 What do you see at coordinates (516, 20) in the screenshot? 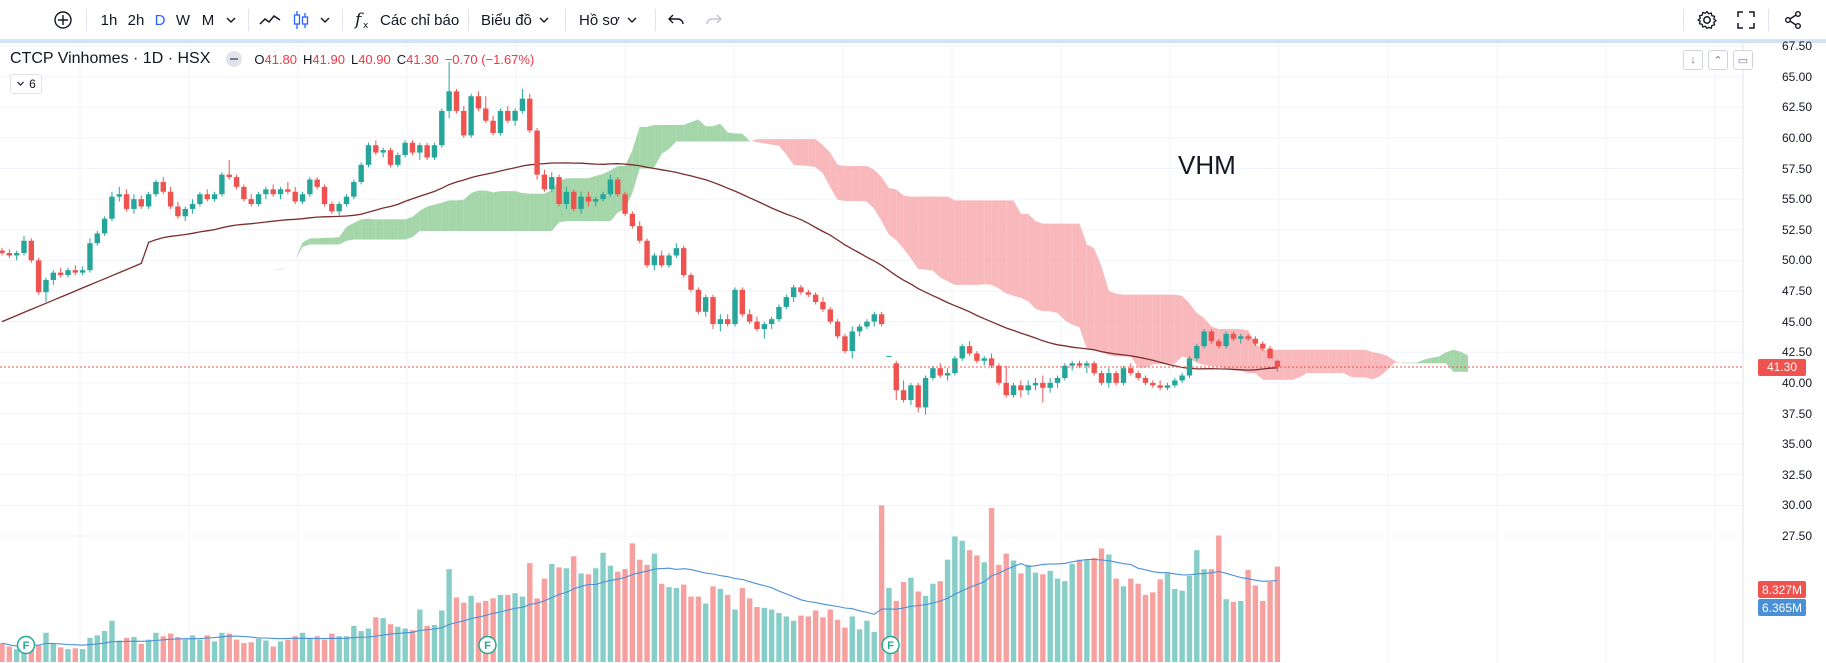
I see `chart-menu-button: Biểu đồ` at bounding box center [516, 20].